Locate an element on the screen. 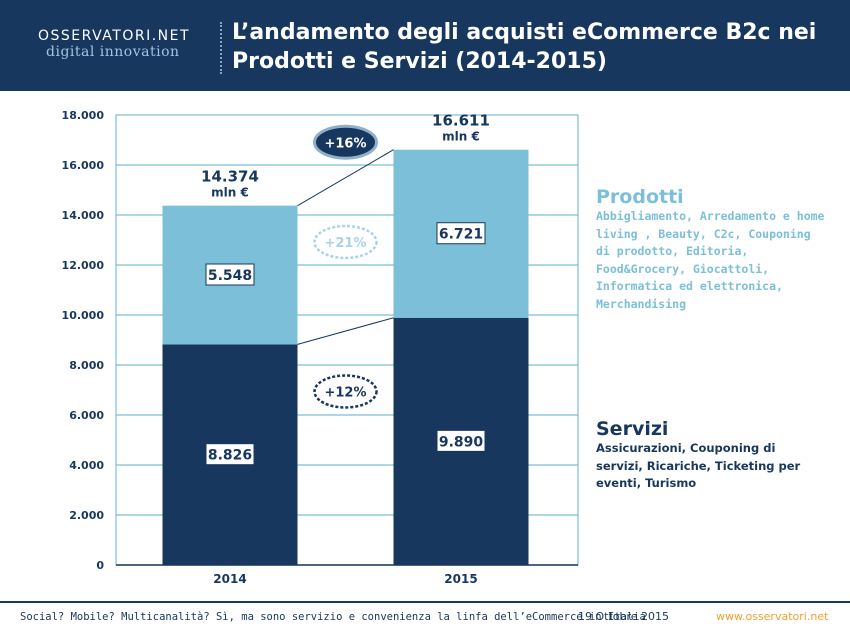  total-label: 14.374 is located at coordinates (230, 177).